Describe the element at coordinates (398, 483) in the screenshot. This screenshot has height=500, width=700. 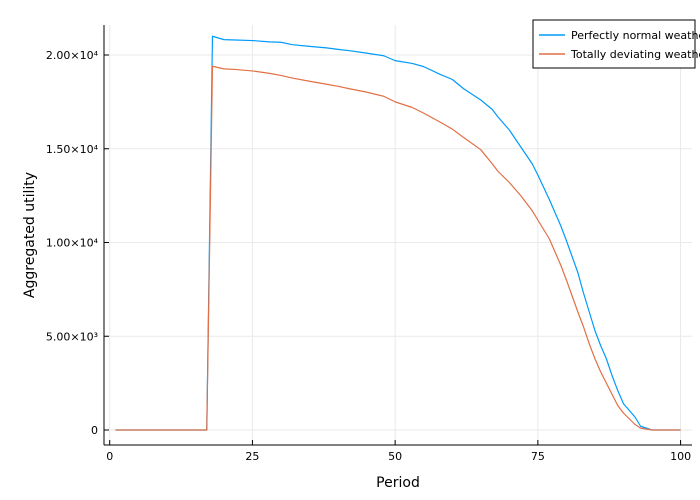
I see `x-axis-title: Period` at that location.